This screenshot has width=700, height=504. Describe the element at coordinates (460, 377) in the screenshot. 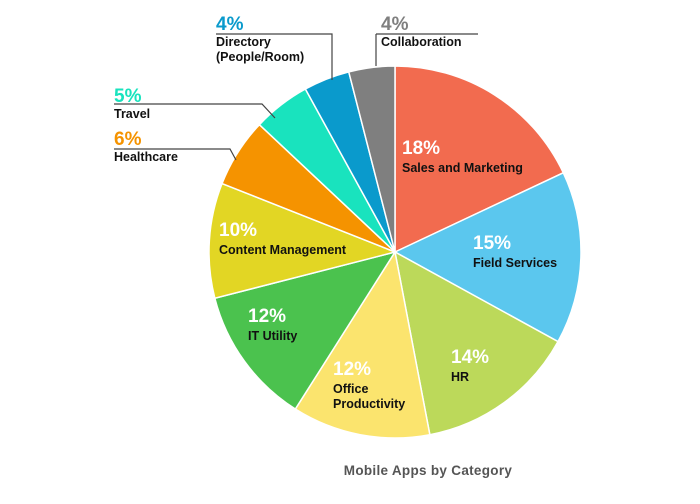

I see `category-label-hr: HR` at that location.